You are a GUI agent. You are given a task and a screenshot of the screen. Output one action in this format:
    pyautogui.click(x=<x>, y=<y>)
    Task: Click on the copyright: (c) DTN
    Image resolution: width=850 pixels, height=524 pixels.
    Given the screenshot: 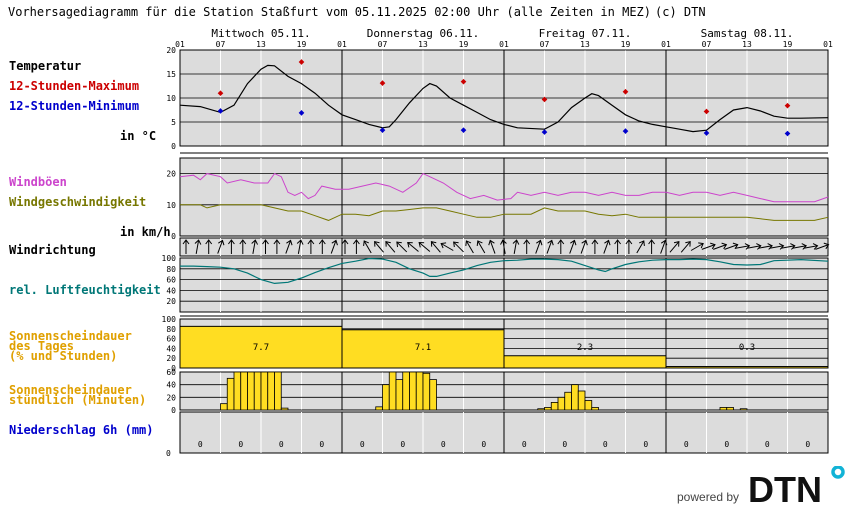 What is the action you would take?
    pyautogui.click(x=680, y=12)
    